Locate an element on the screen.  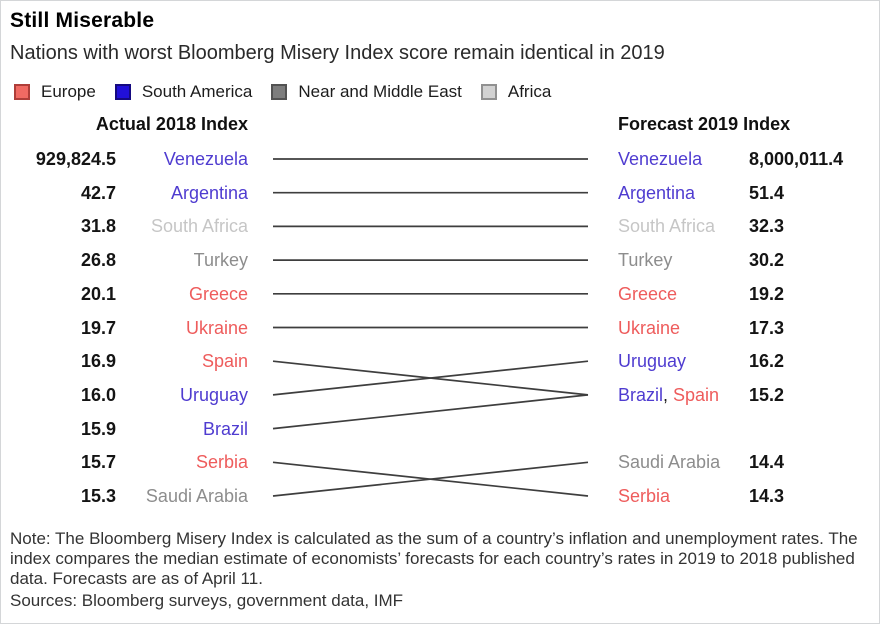
left-value: 42.7 is located at coordinates (98, 192).